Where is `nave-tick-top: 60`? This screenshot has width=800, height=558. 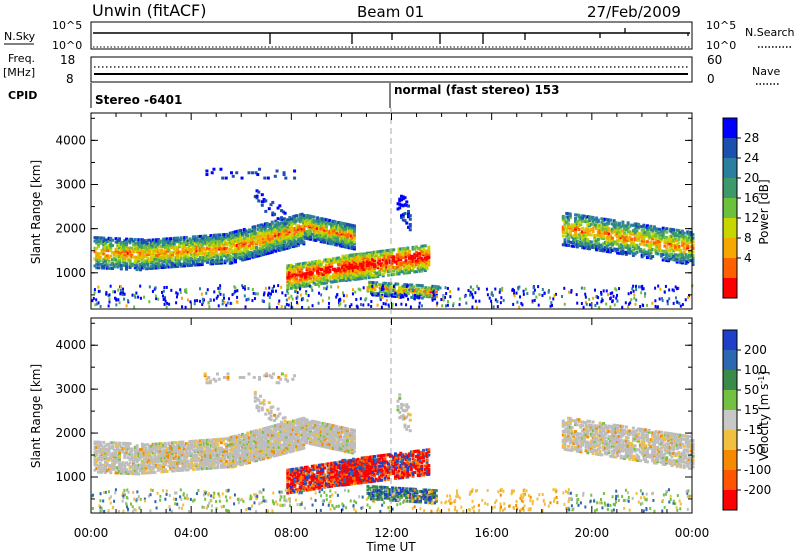
nave-tick-top: 60 is located at coordinates (714, 60).